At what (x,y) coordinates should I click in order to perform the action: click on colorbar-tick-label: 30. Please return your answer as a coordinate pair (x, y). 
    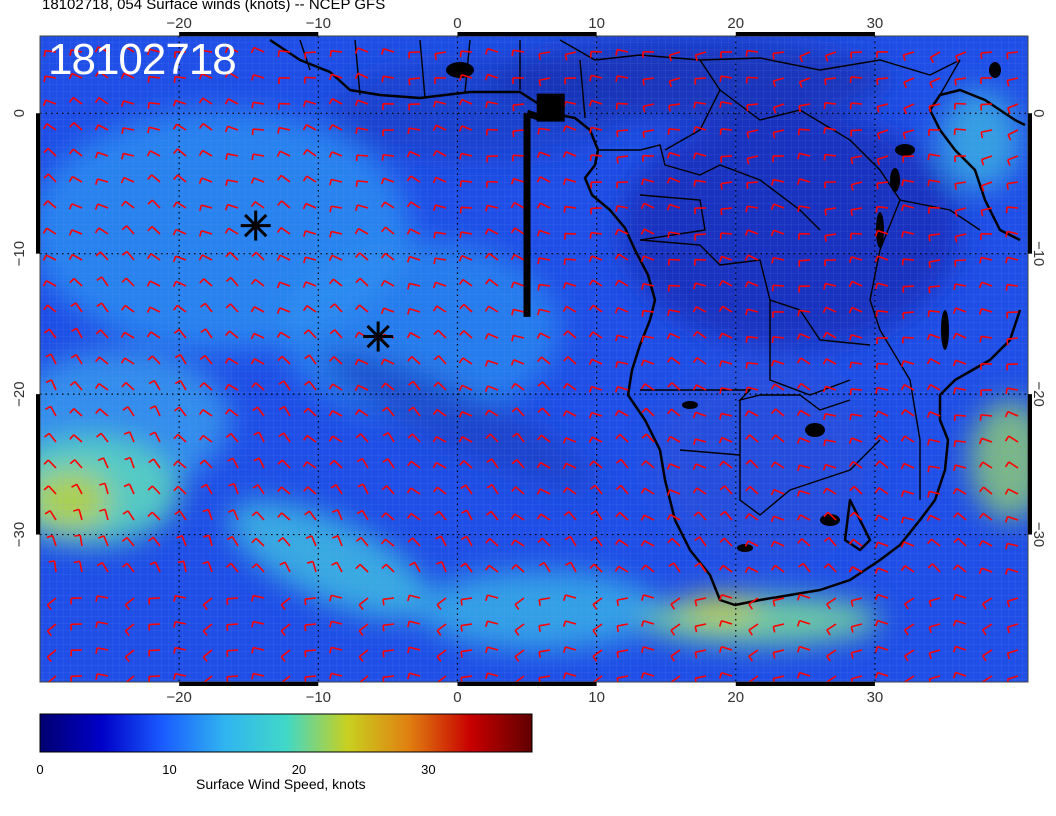
    Looking at the image, I should click on (428, 769).